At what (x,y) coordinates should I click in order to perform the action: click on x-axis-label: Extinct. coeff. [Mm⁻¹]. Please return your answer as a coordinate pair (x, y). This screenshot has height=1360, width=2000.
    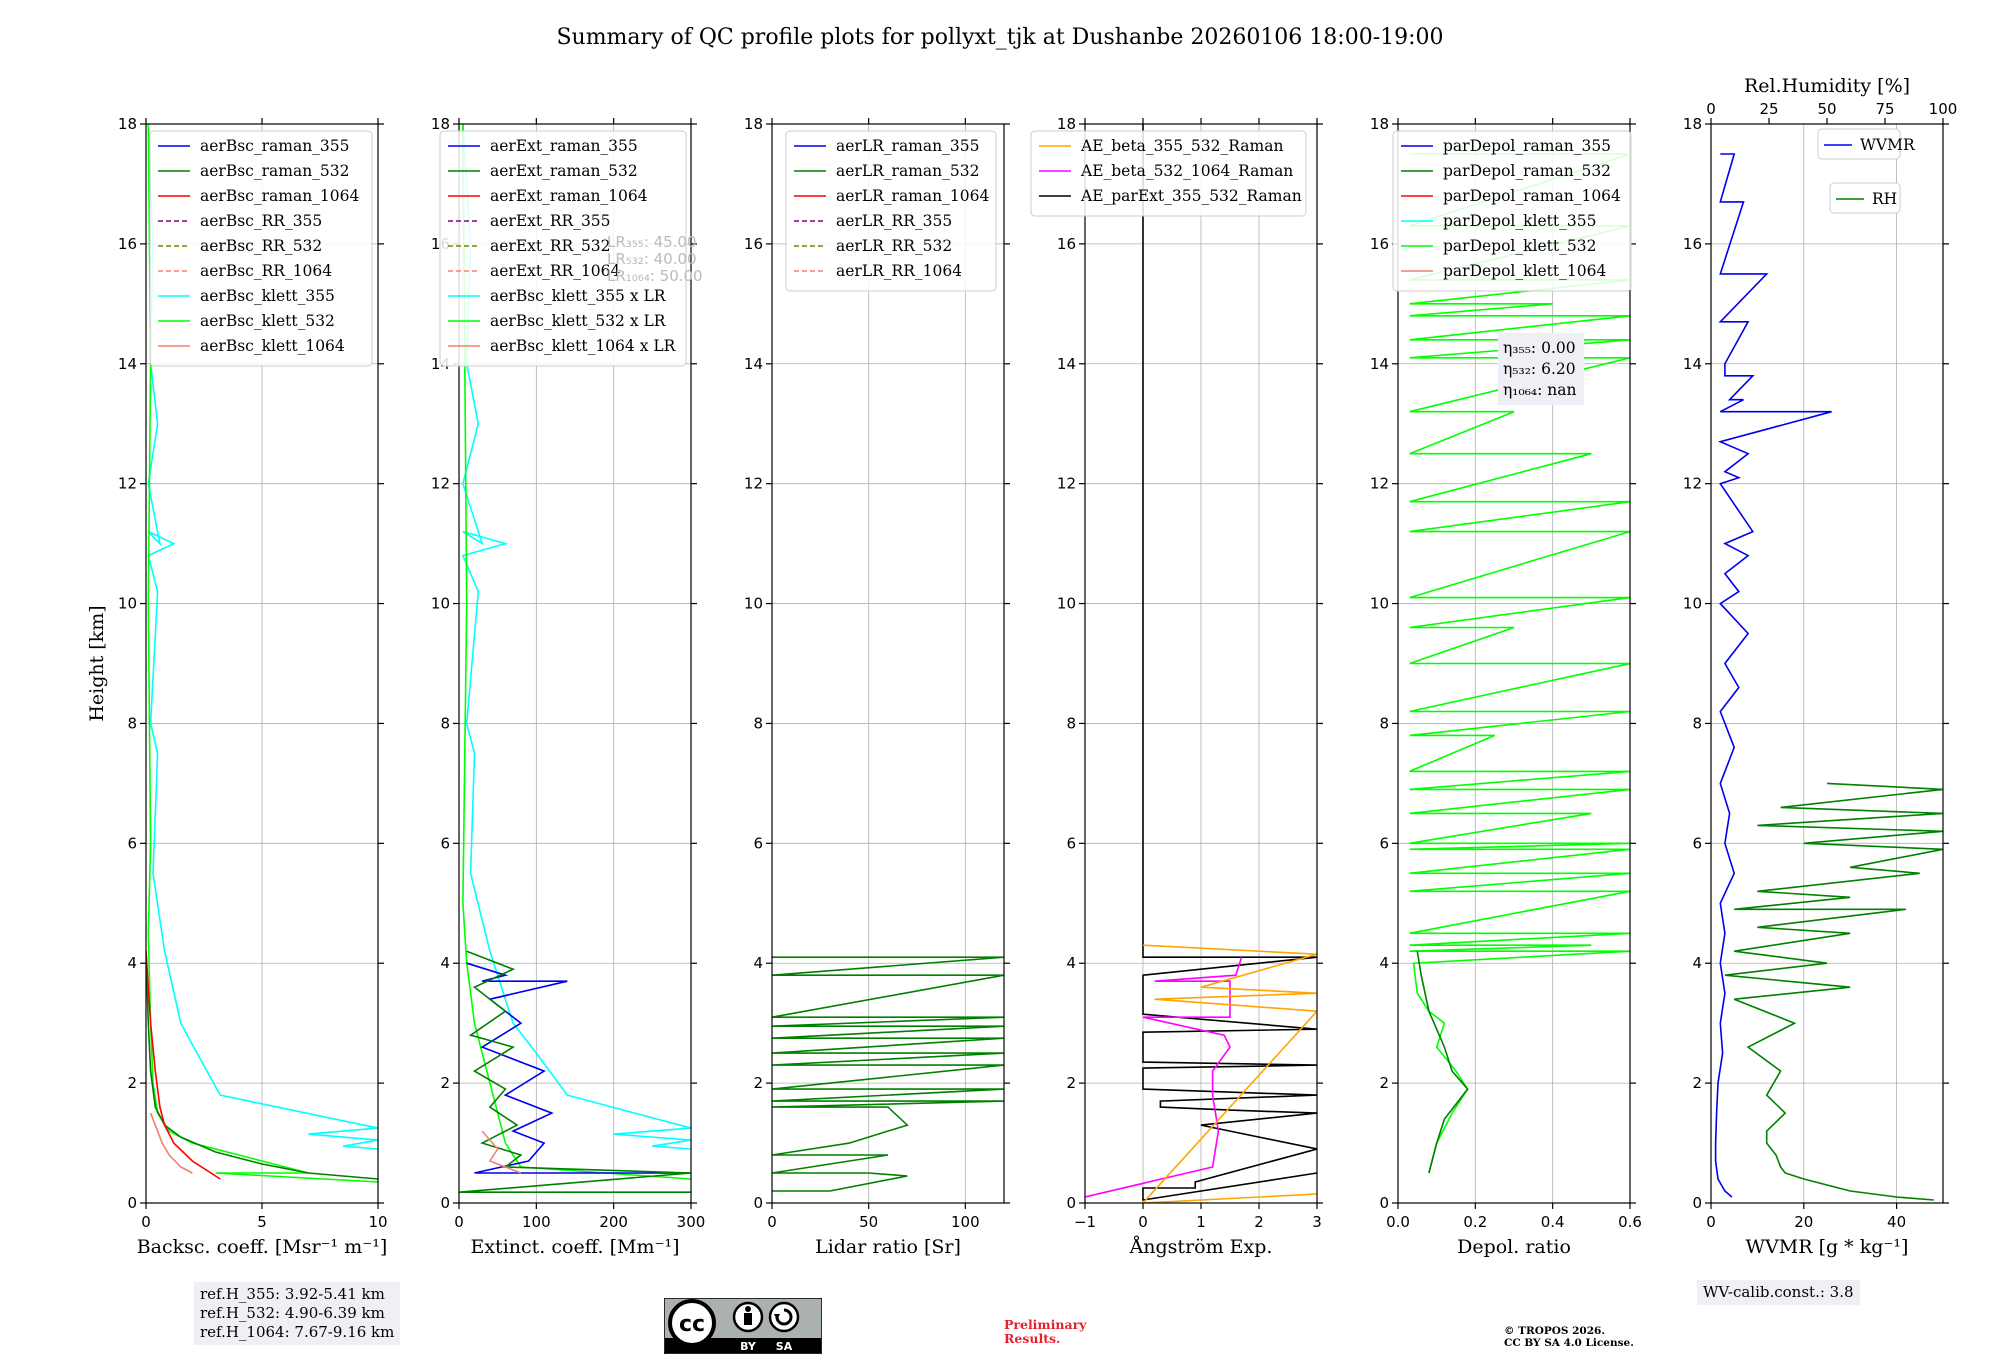
    Looking at the image, I should click on (574, 1247).